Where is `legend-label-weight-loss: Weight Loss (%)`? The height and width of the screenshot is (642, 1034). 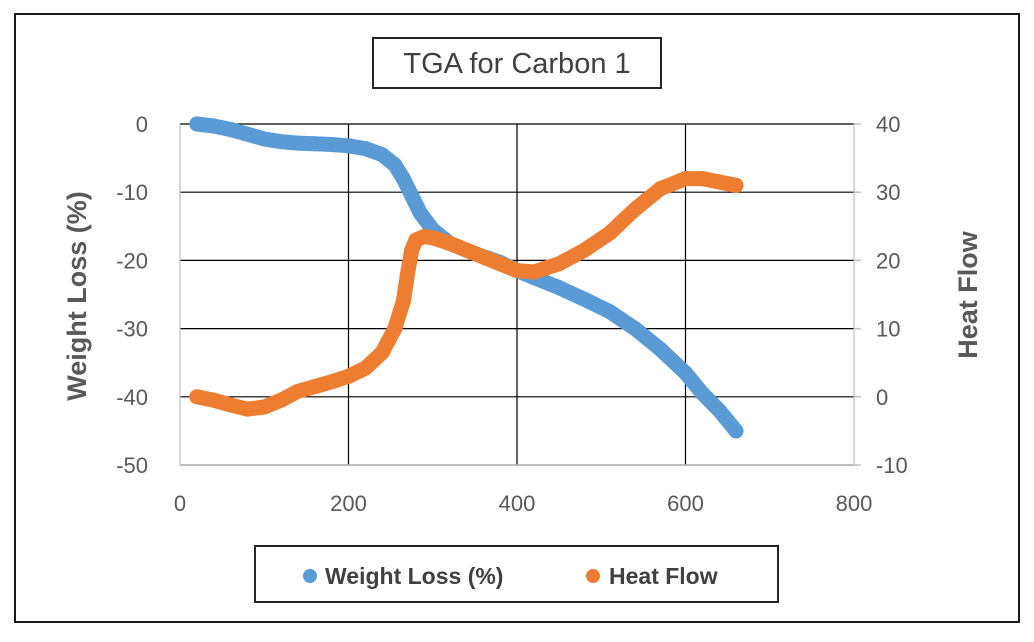 legend-label-weight-loss: Weight Loss (%) is located at coordinates (414, 576).